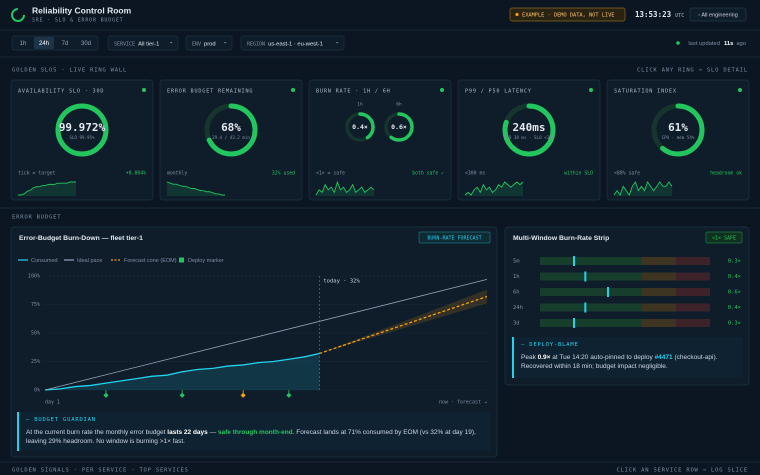  What do you see at coordinates (69, 71) in the screenshot?
I see `section-title: GOLDEN SLOS · LIVE RING WALL` at bounding box center [69, 71].